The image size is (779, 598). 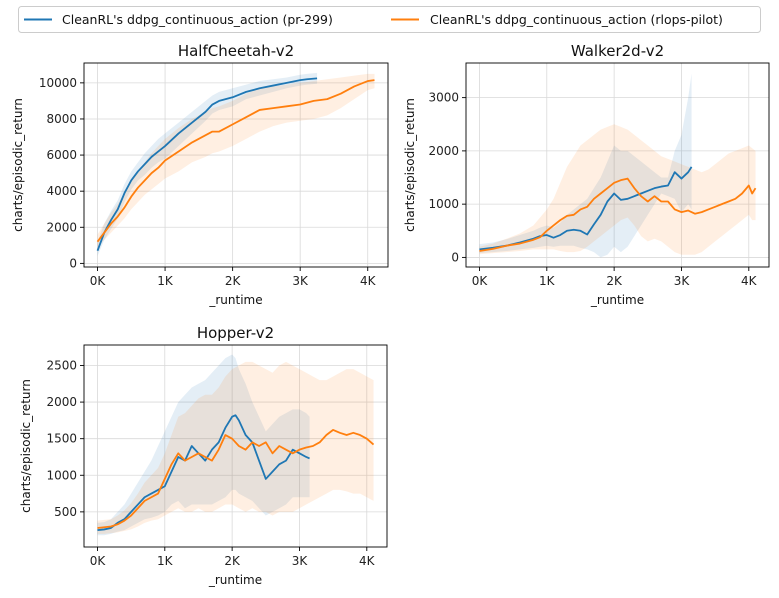 What do you see at coordinates (58, 83) in the screenshot?
I see `y-tick-label: 10000` at bounding box center [58, 83].